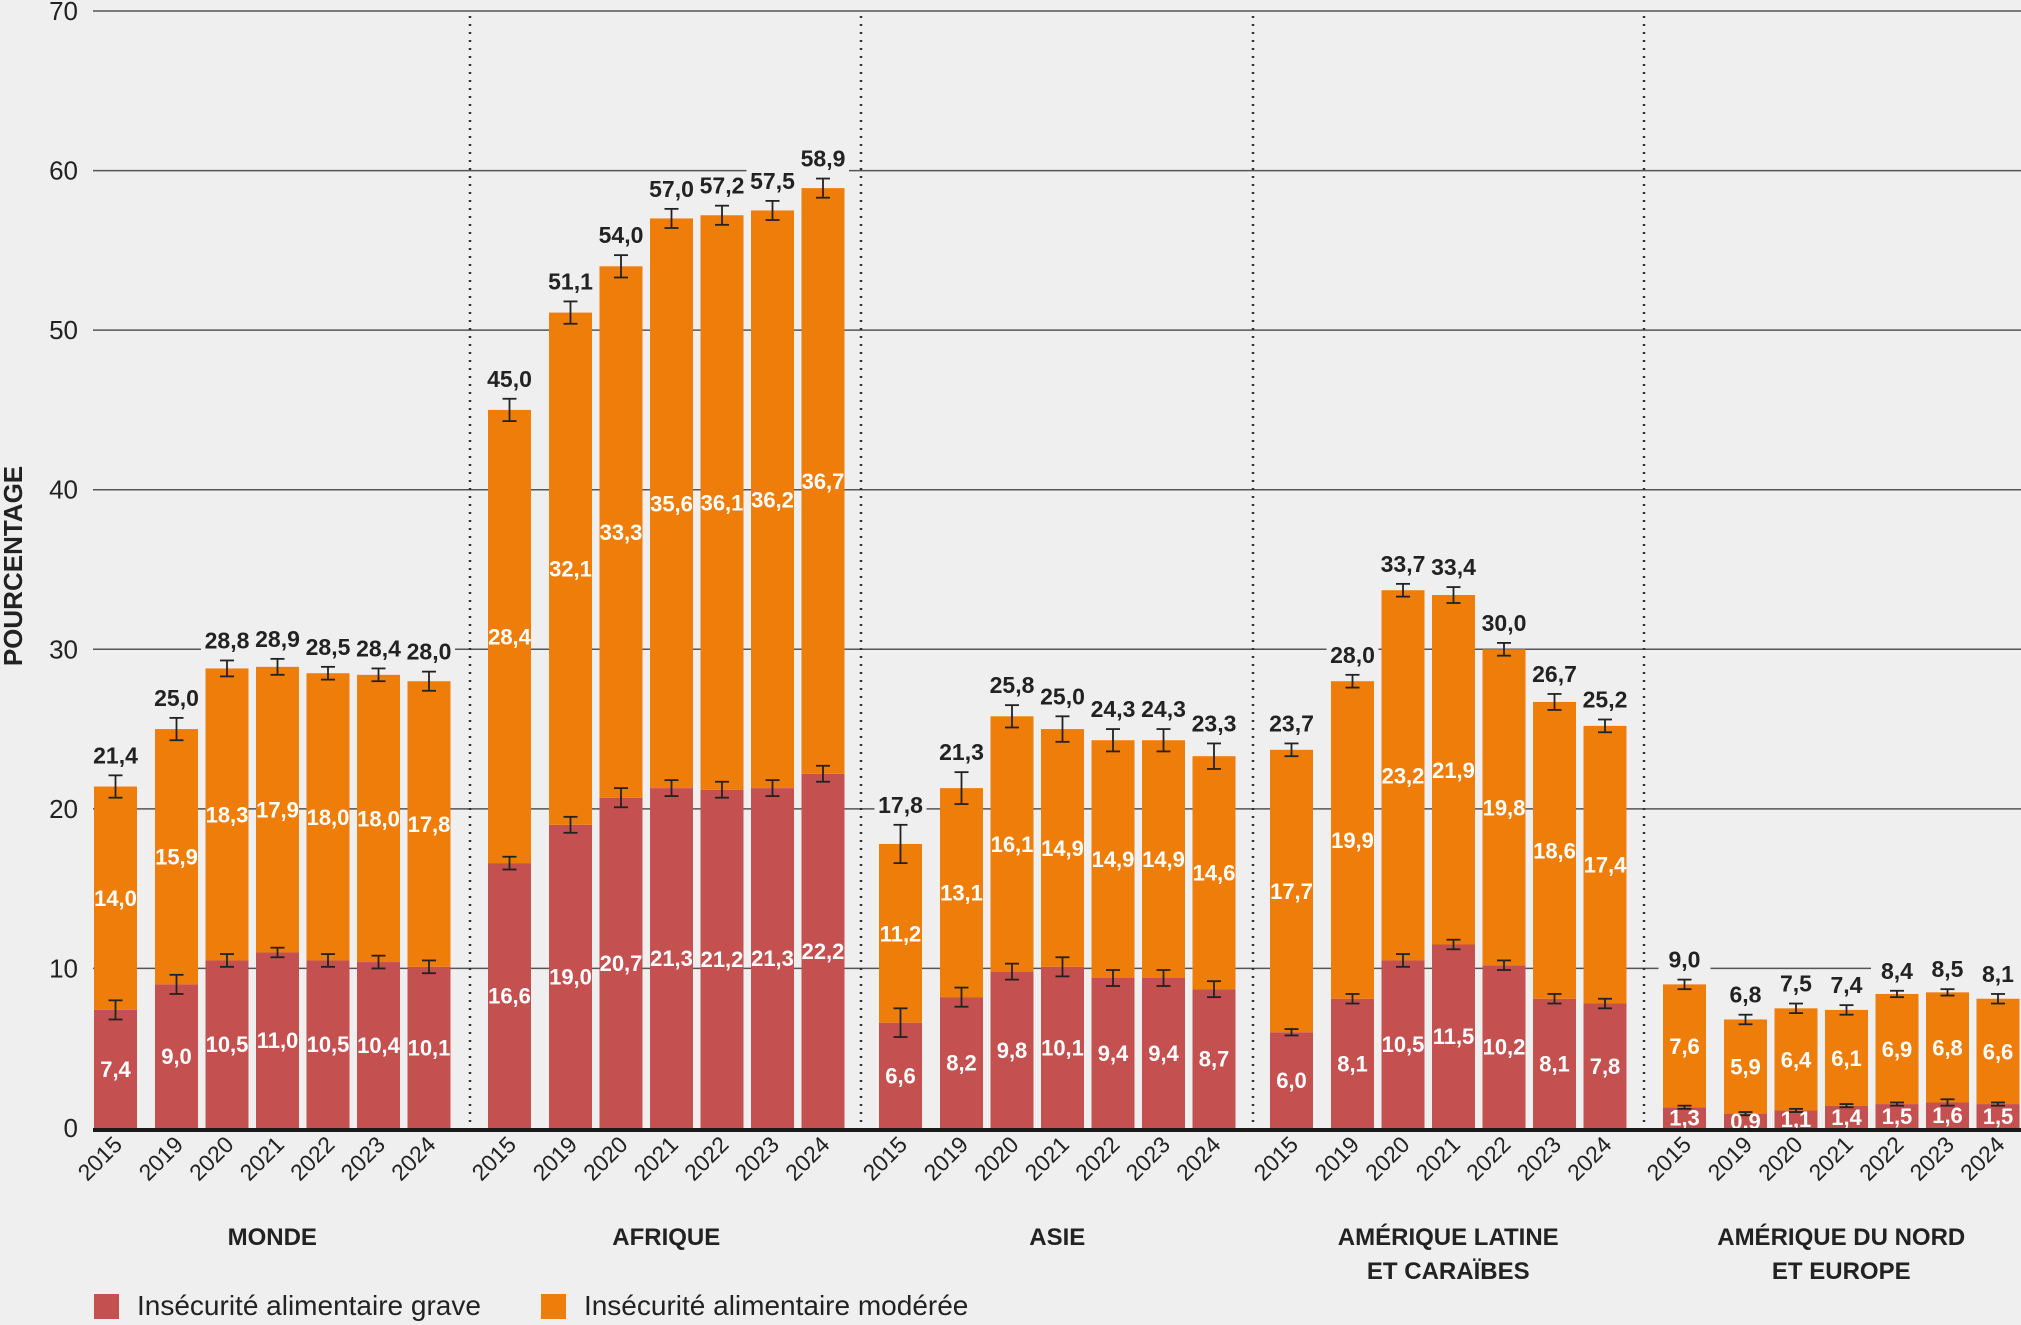  I want to click on data-label-grave: 8,7, so click(1214, 1059).